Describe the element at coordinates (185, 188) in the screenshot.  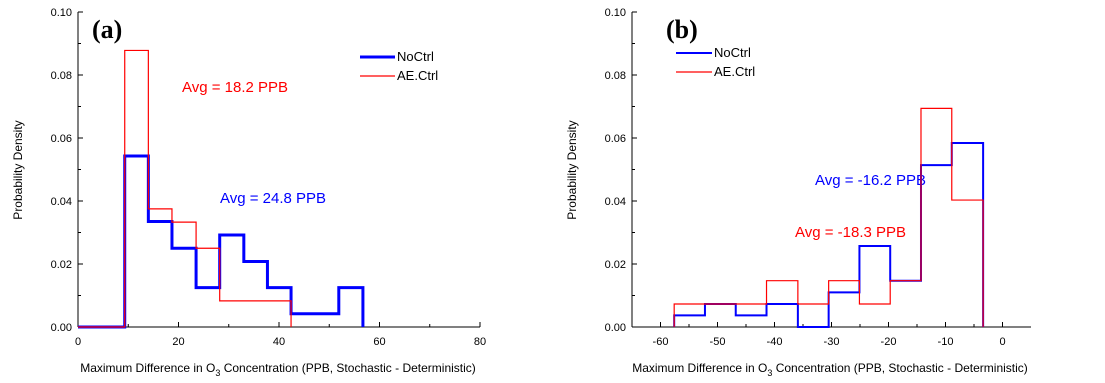
I see `series-step-aectrl-a` at that location.